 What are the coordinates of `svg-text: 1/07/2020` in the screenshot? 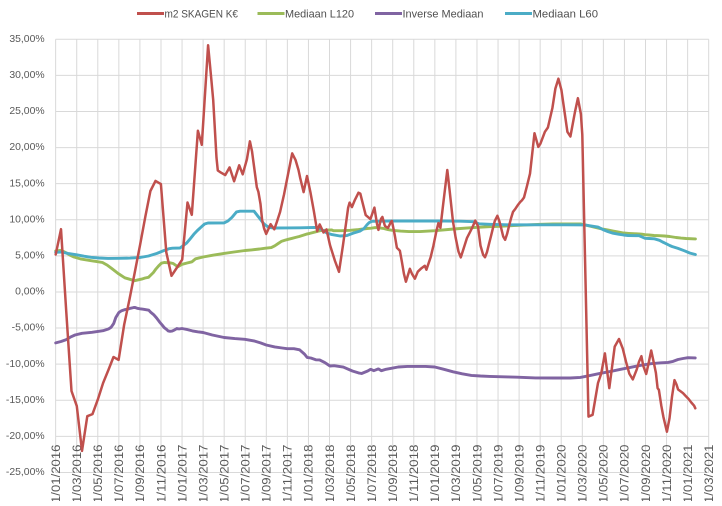 It's located at (625, 472).